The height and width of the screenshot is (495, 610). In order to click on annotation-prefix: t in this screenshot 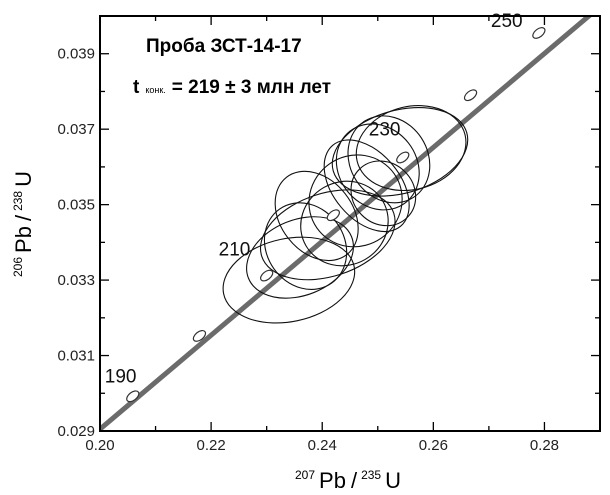, I will do `click(136, 87)`.